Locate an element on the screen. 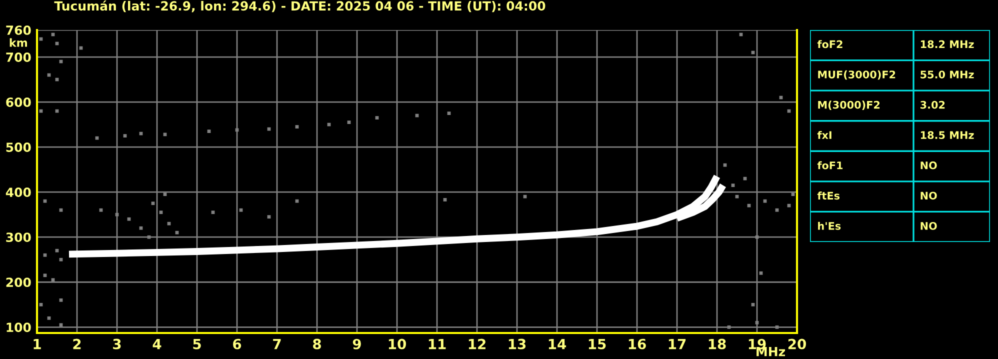 The width and height of the screenshot is (998, 359). category-label: h'Es is located at coordinates (829, 226).